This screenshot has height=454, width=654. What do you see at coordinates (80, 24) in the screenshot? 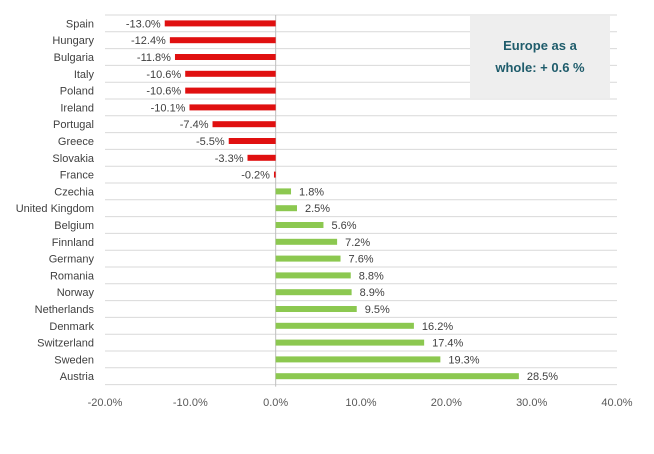
I see `category-label: Spain` at bounding box center [80, 24].